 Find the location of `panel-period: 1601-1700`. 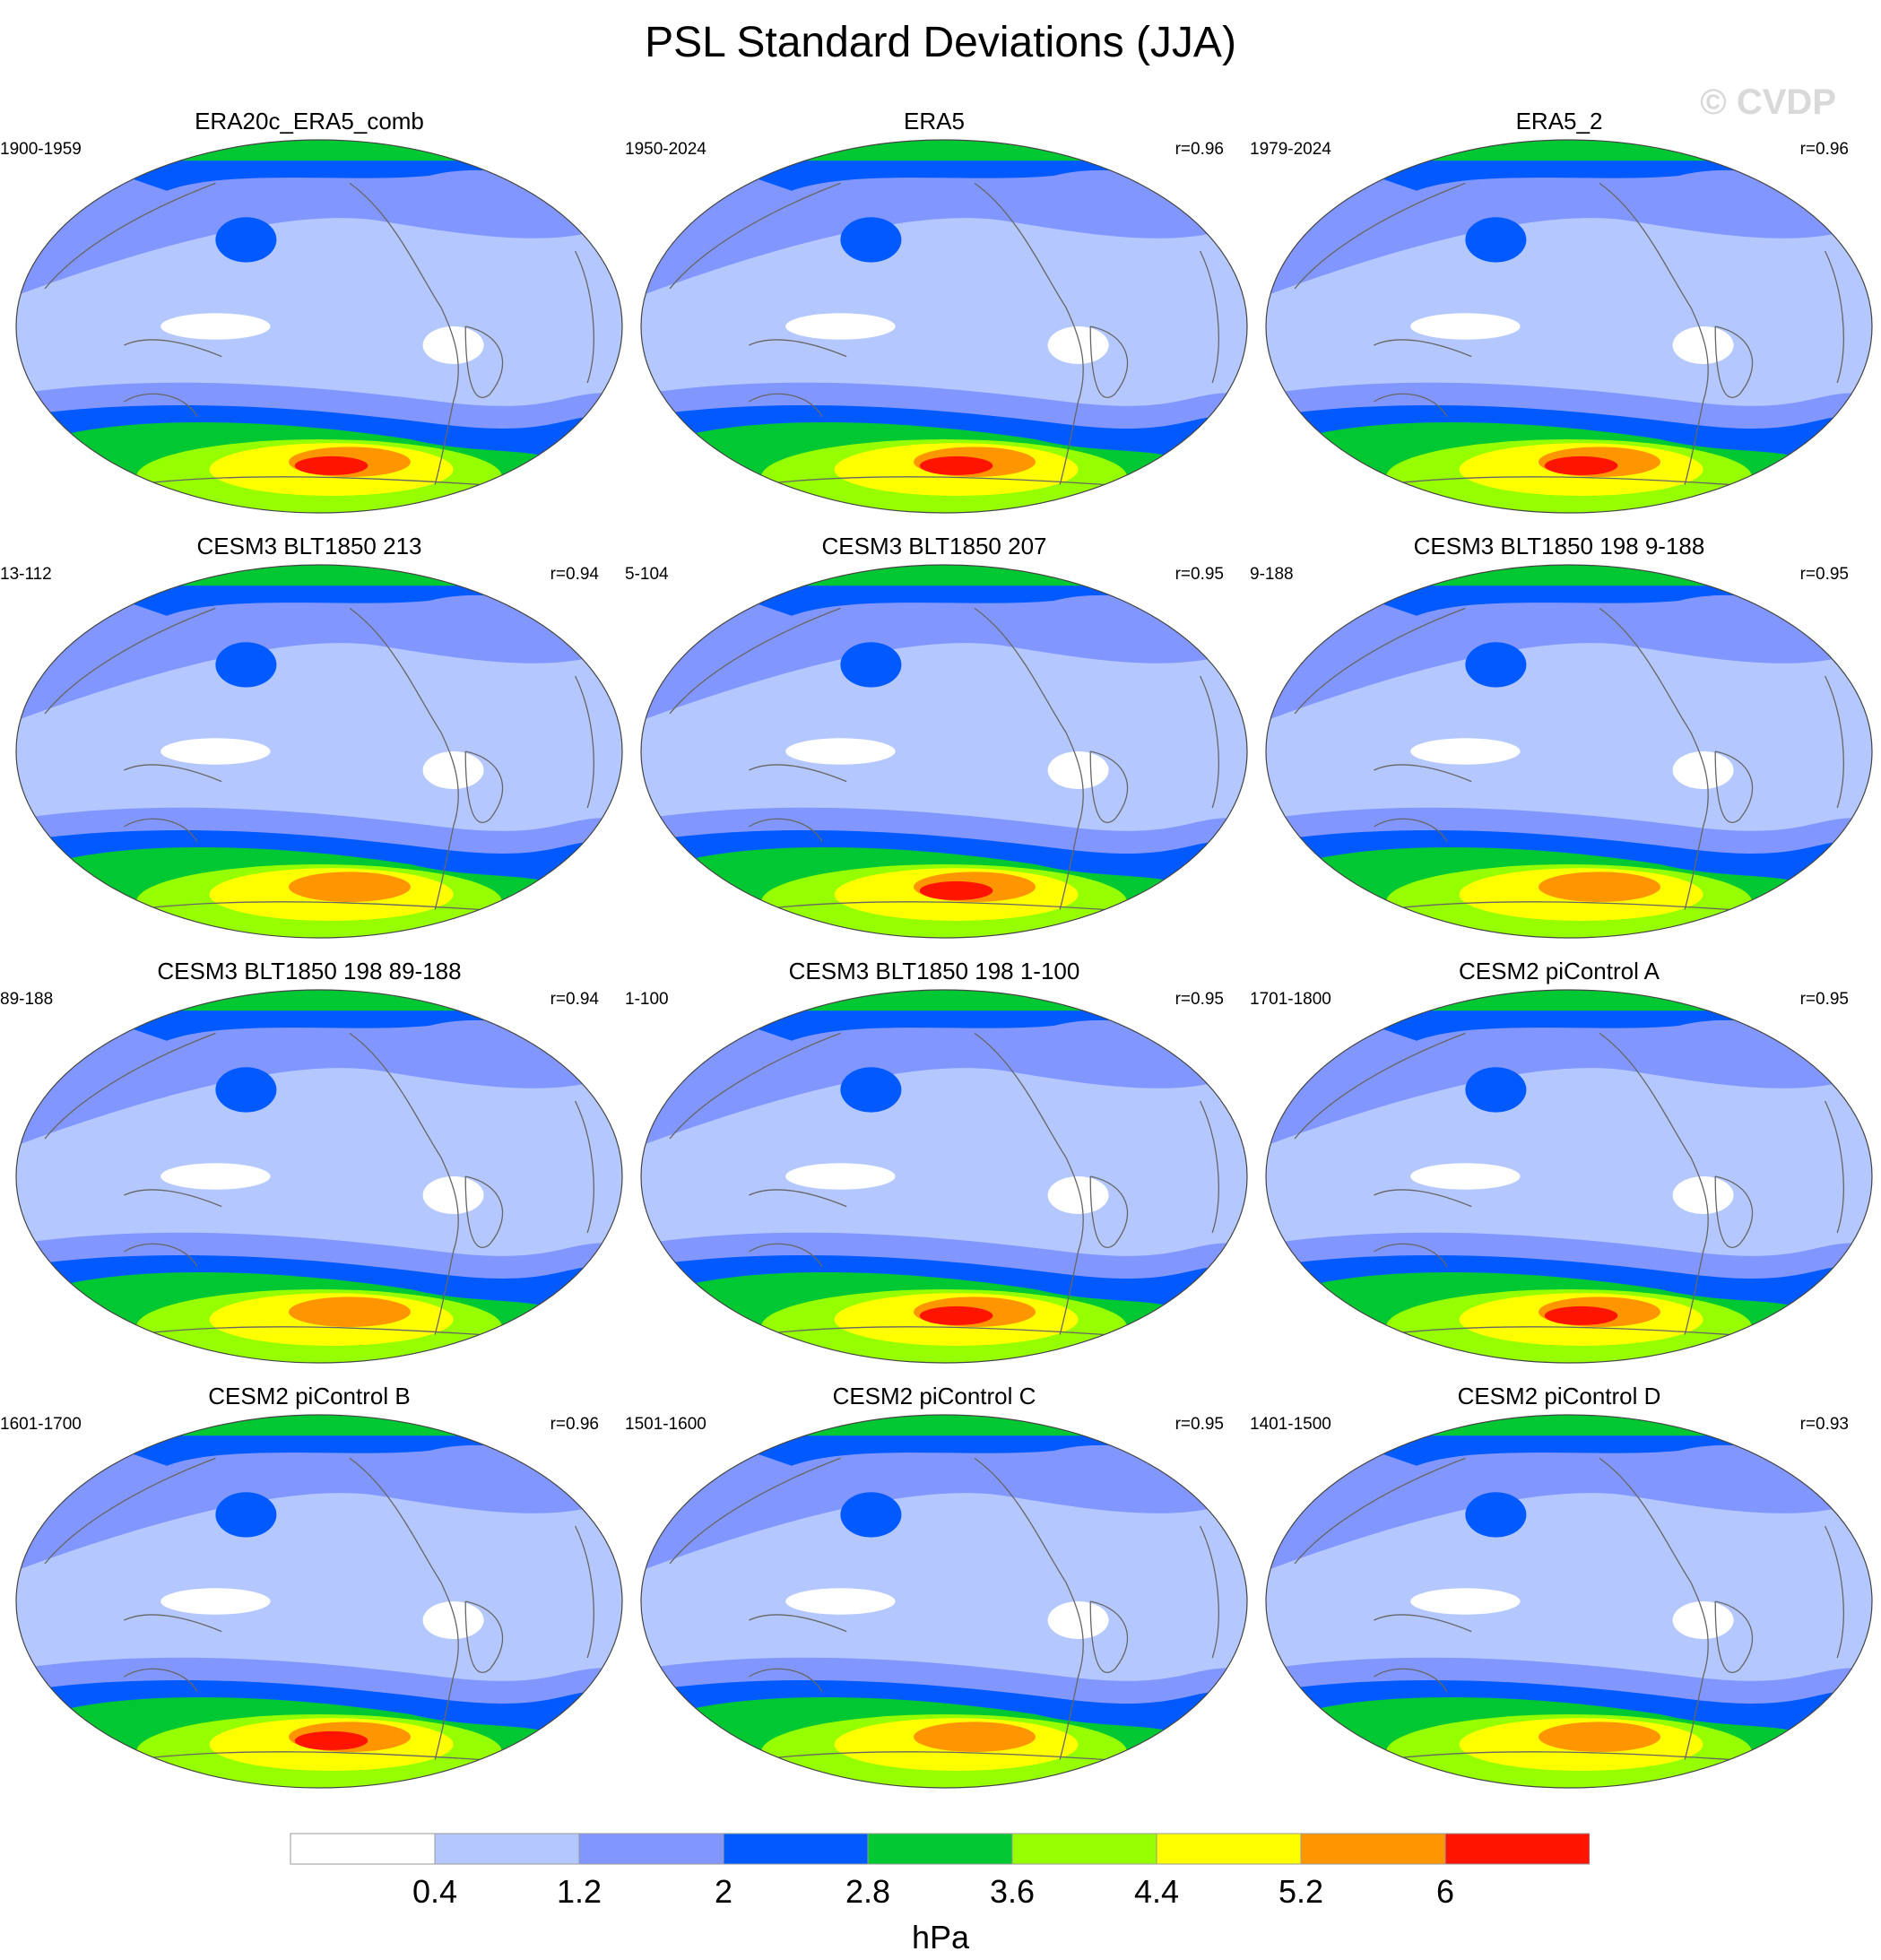

panel-period: 1601-1700 is located at coordinates (41, 1424).